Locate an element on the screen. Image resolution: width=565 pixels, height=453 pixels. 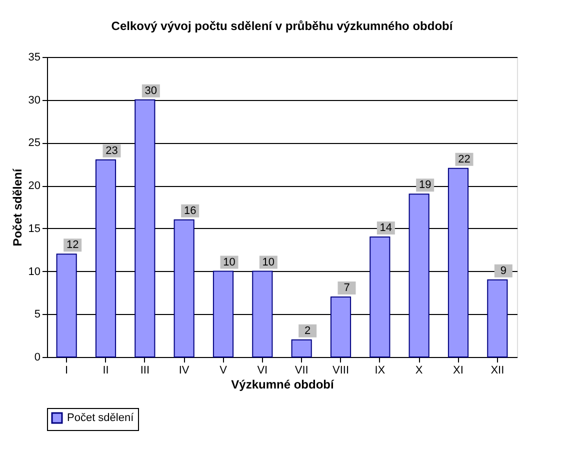
data-label: 30 is located at coordinates (151, 90).